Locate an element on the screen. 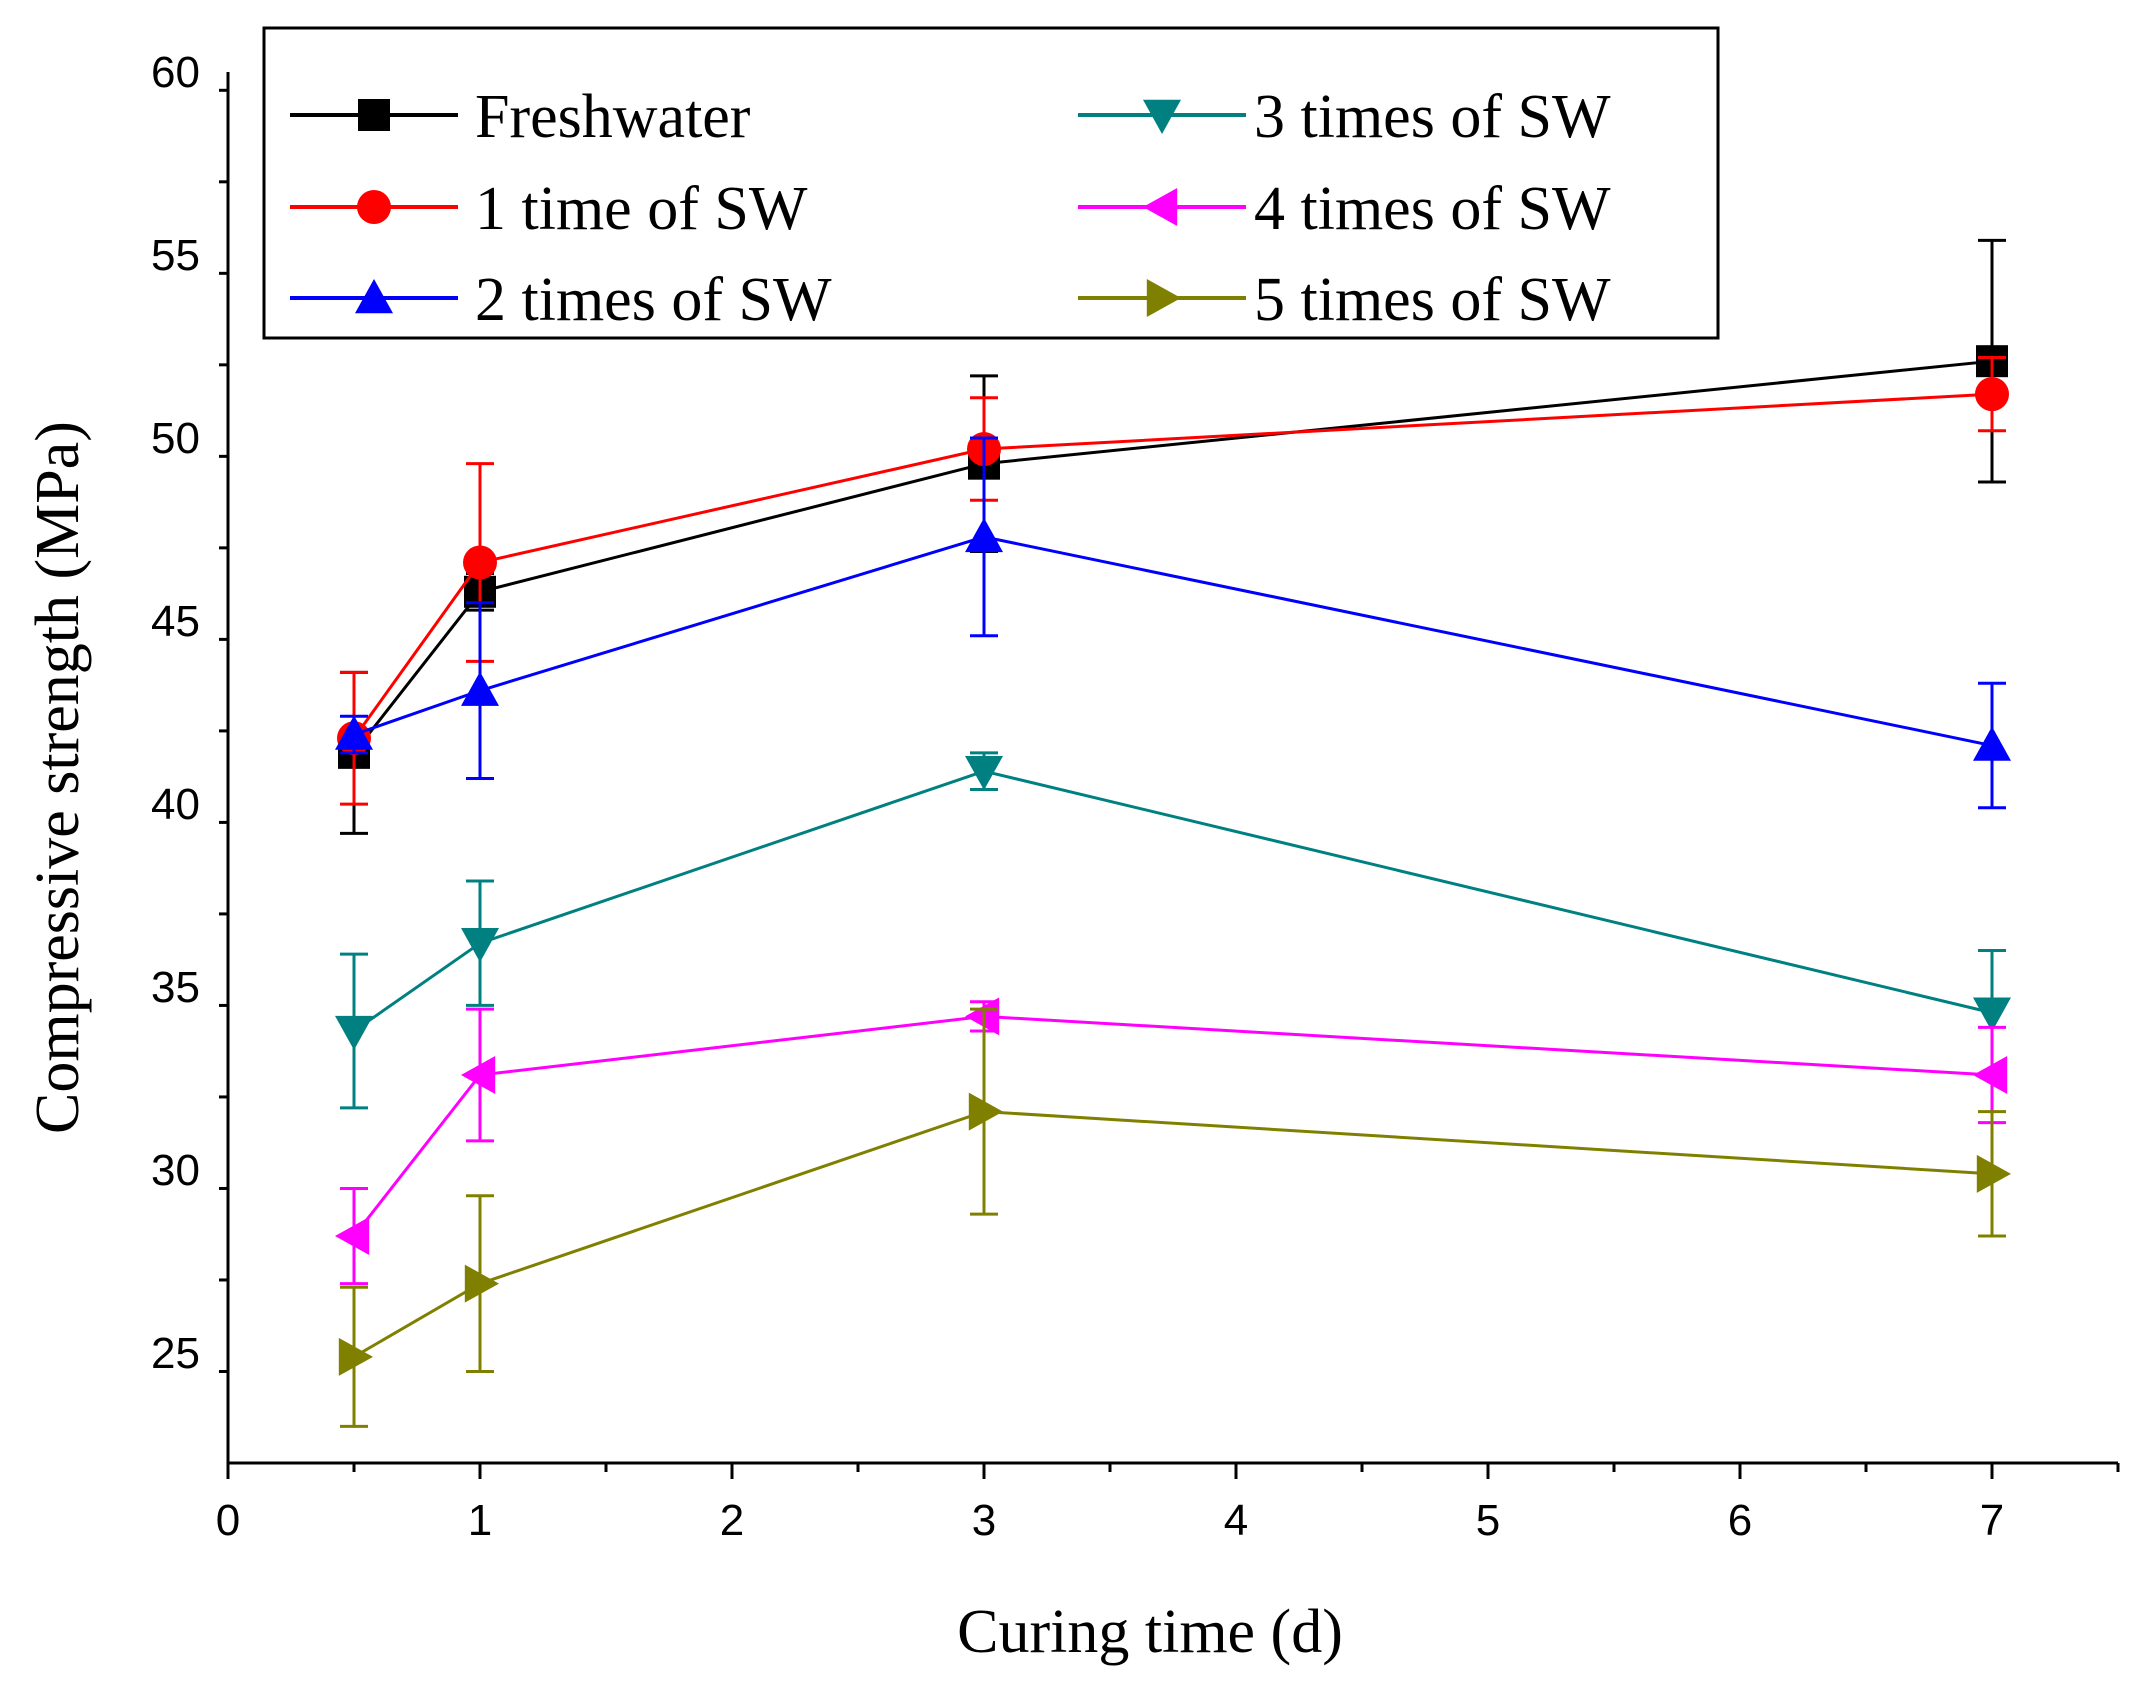 The width and height of the screenshot is (2134, 1699). legend-label: 1 time of SW is located at coordinates (641, 209).